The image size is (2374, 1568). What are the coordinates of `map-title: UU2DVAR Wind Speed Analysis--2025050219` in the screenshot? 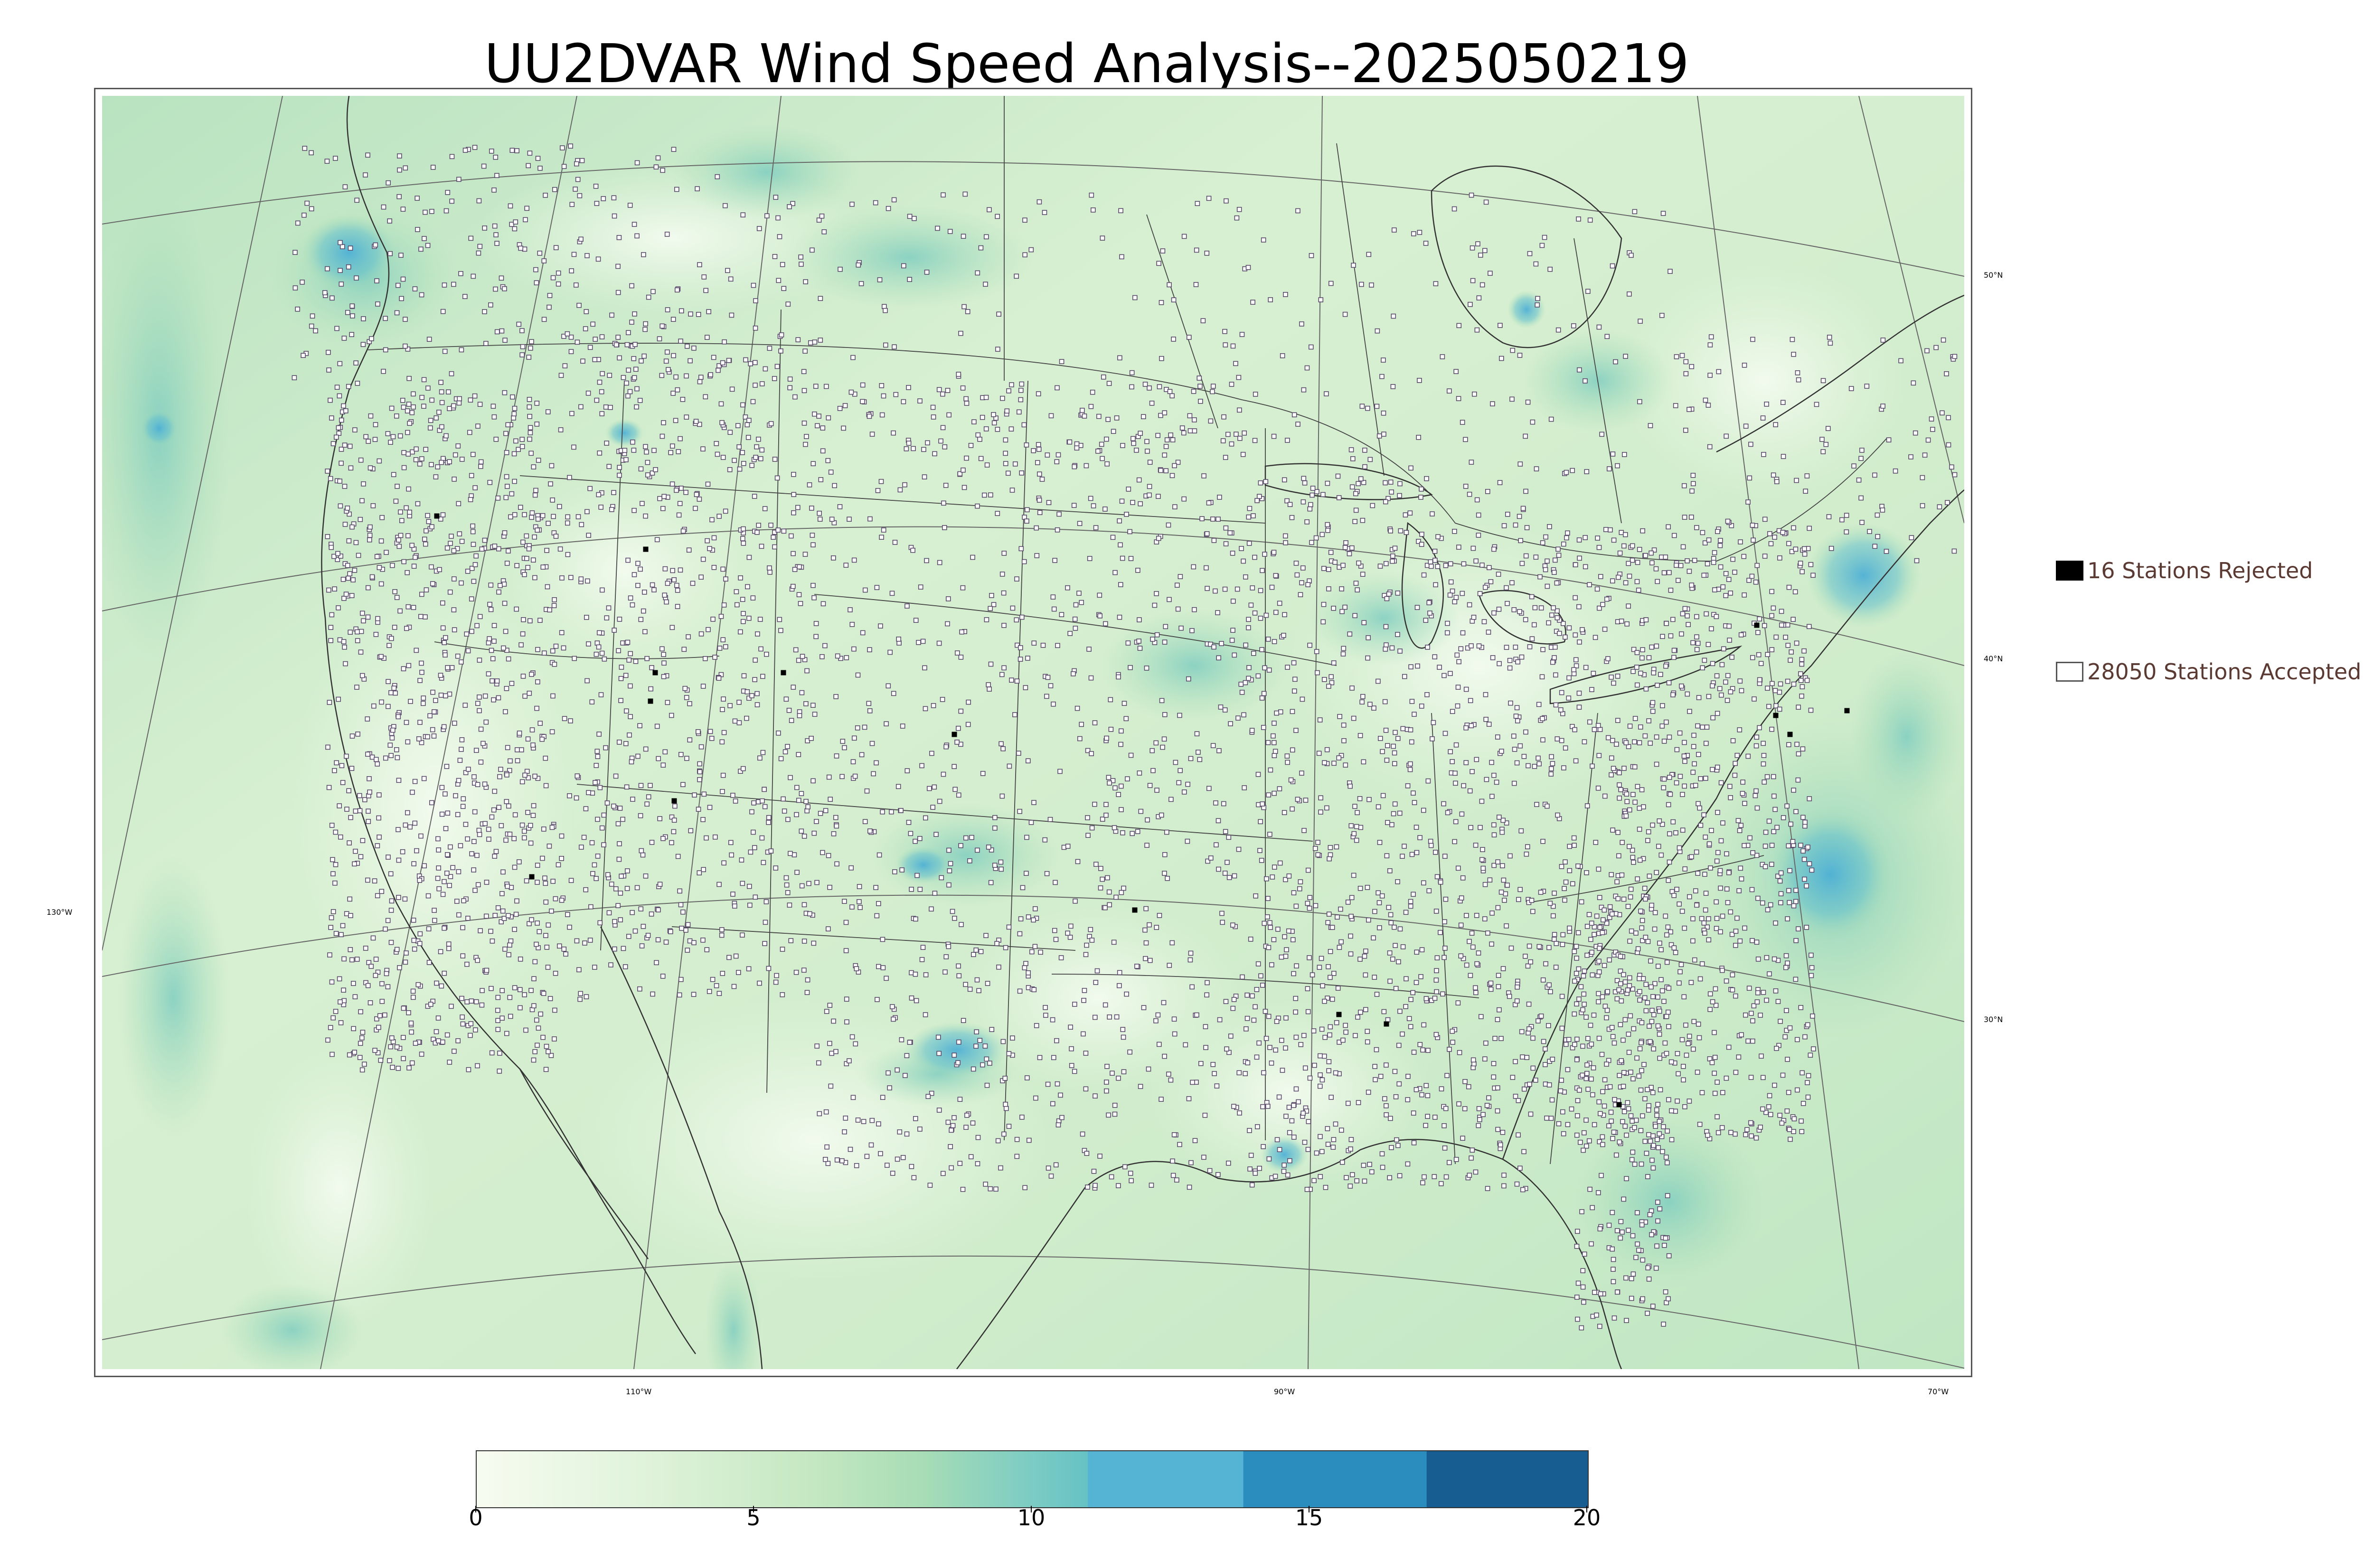 It's located at (1086, 64).